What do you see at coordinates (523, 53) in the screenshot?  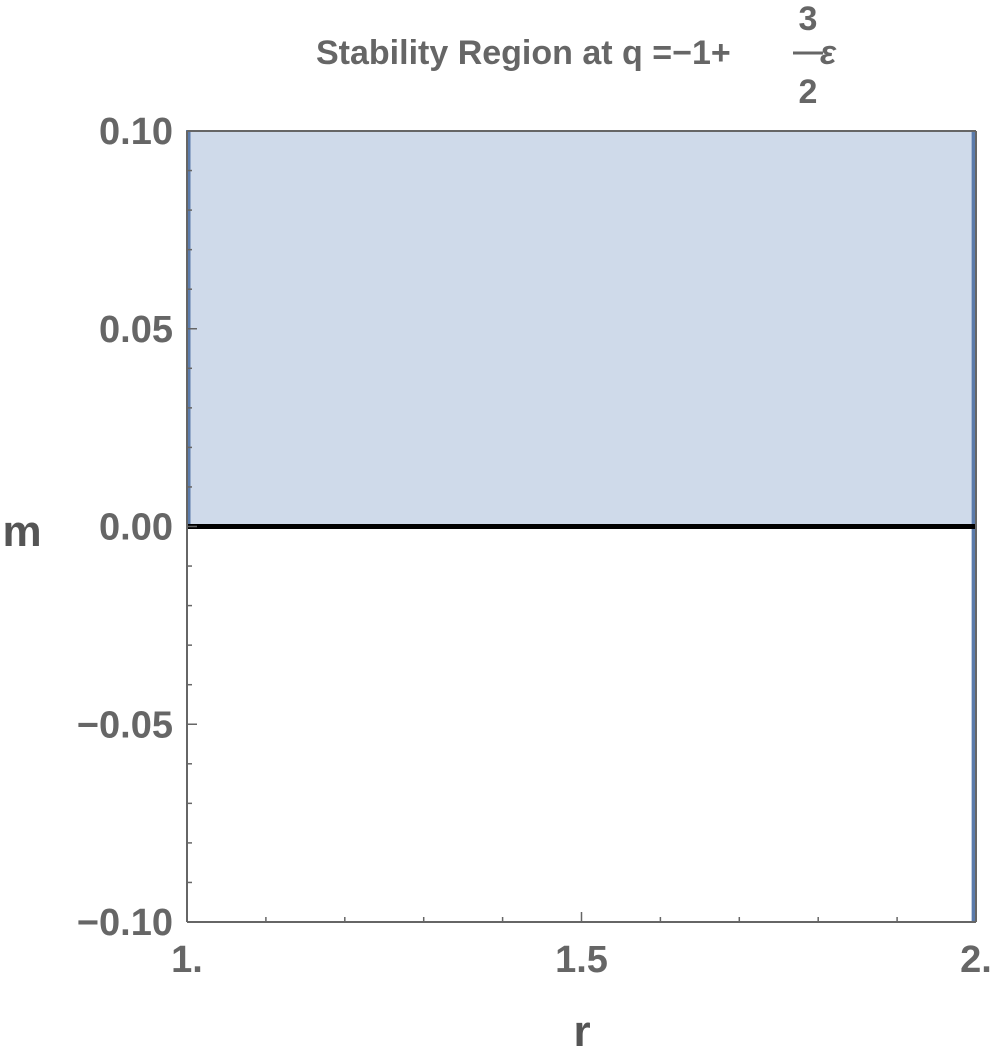 I see `chart-title-text: Stability Region at q =−1+` at bounding box center [523, 53].